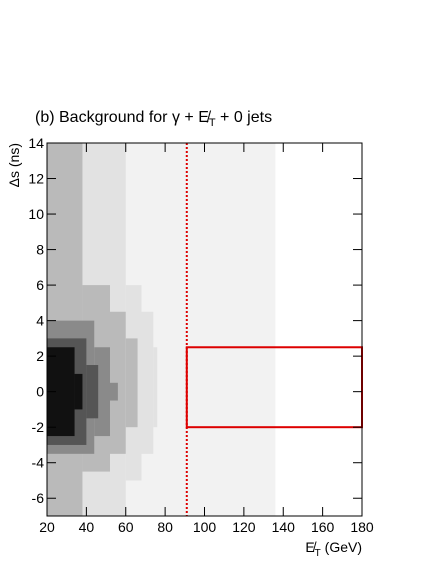 Image resolution: width=436 pixels, height=569 pixels. I want to click on x-tick-label: 120, so click(244, 527).